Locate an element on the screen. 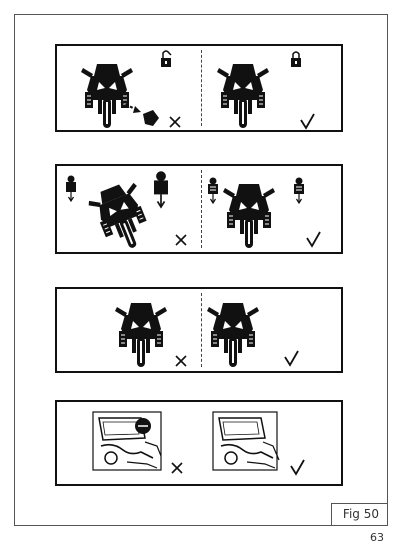  upright-illustration is located at coordinates (206, 335).